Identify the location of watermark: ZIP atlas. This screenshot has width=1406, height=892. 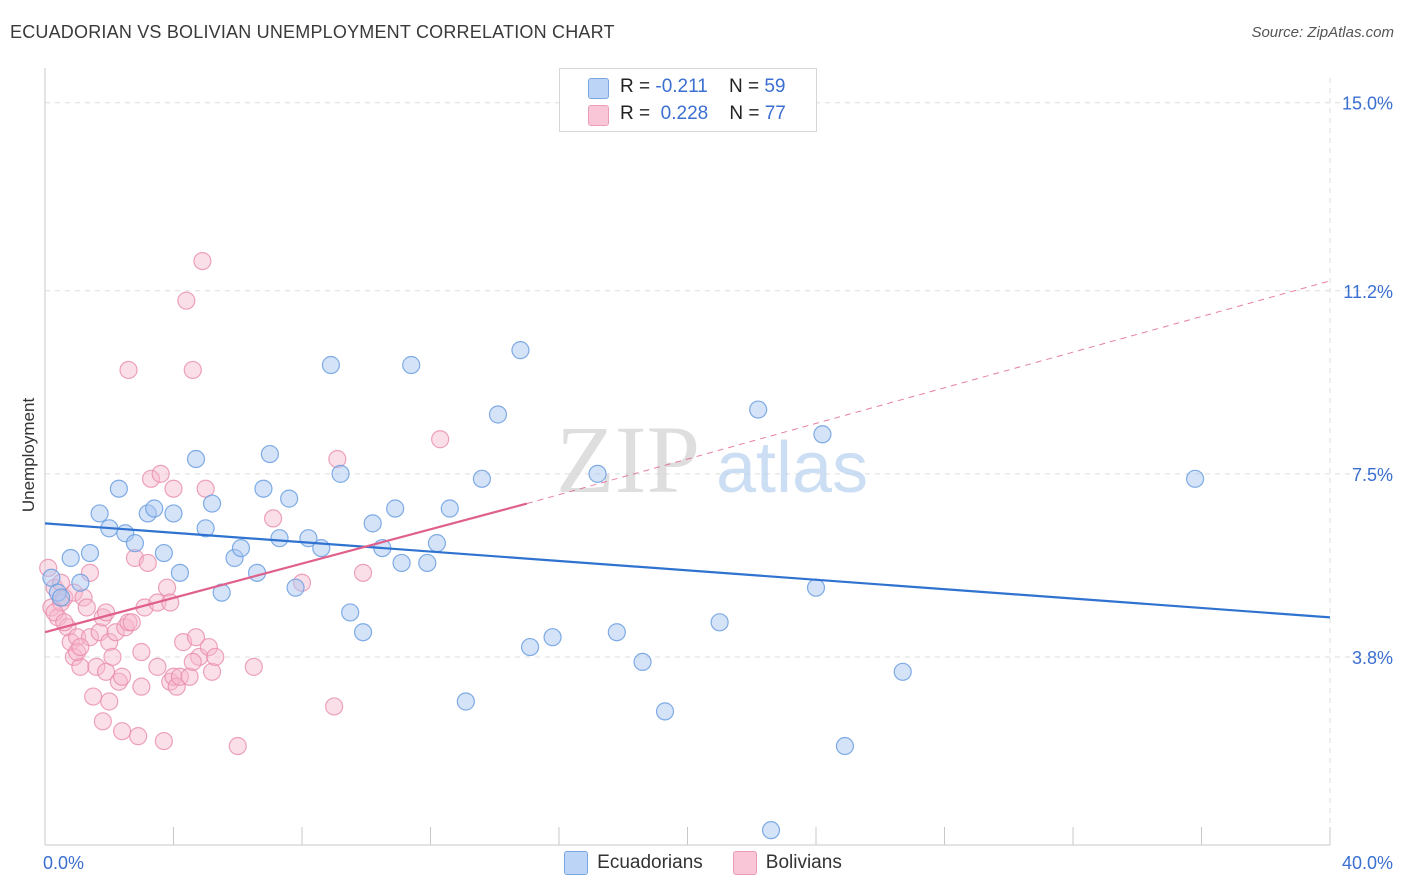
(712, 459).